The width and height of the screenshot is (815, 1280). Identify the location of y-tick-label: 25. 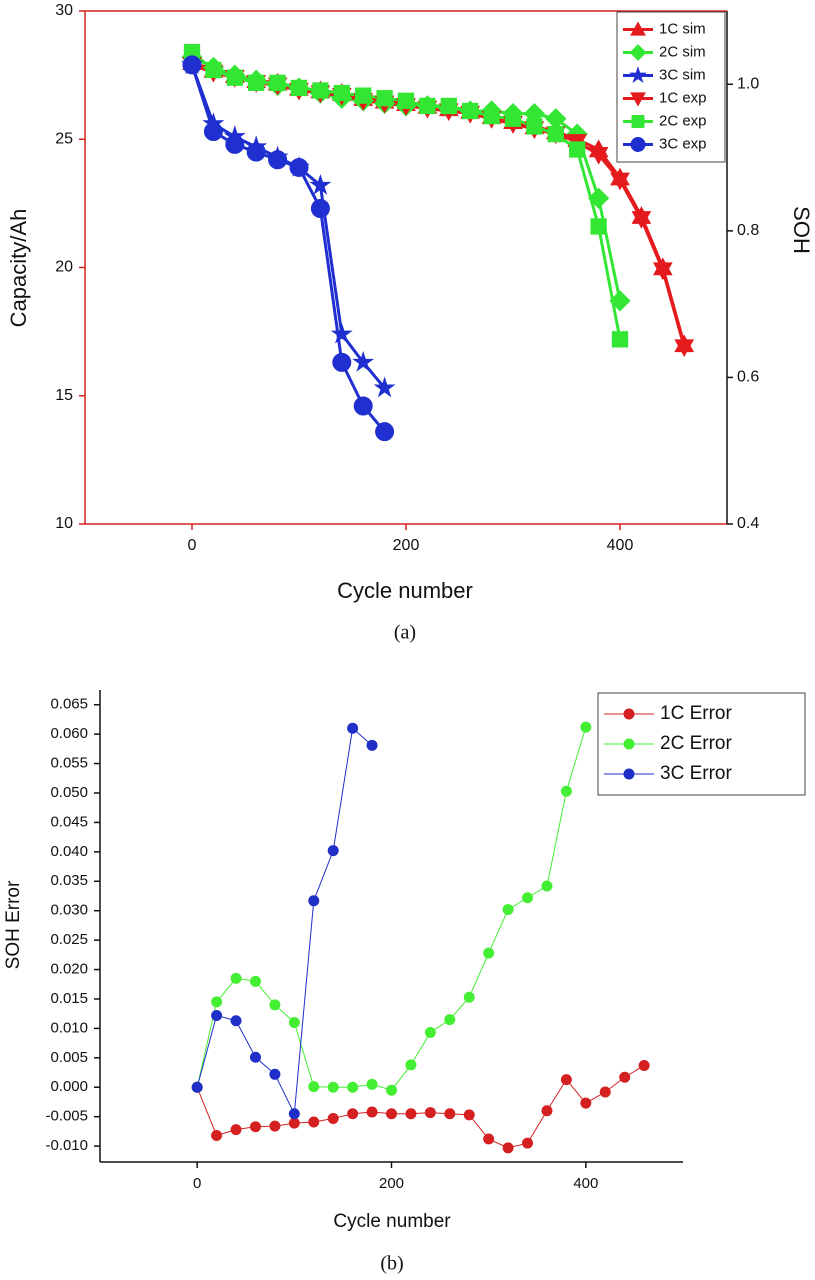
(64, 138).